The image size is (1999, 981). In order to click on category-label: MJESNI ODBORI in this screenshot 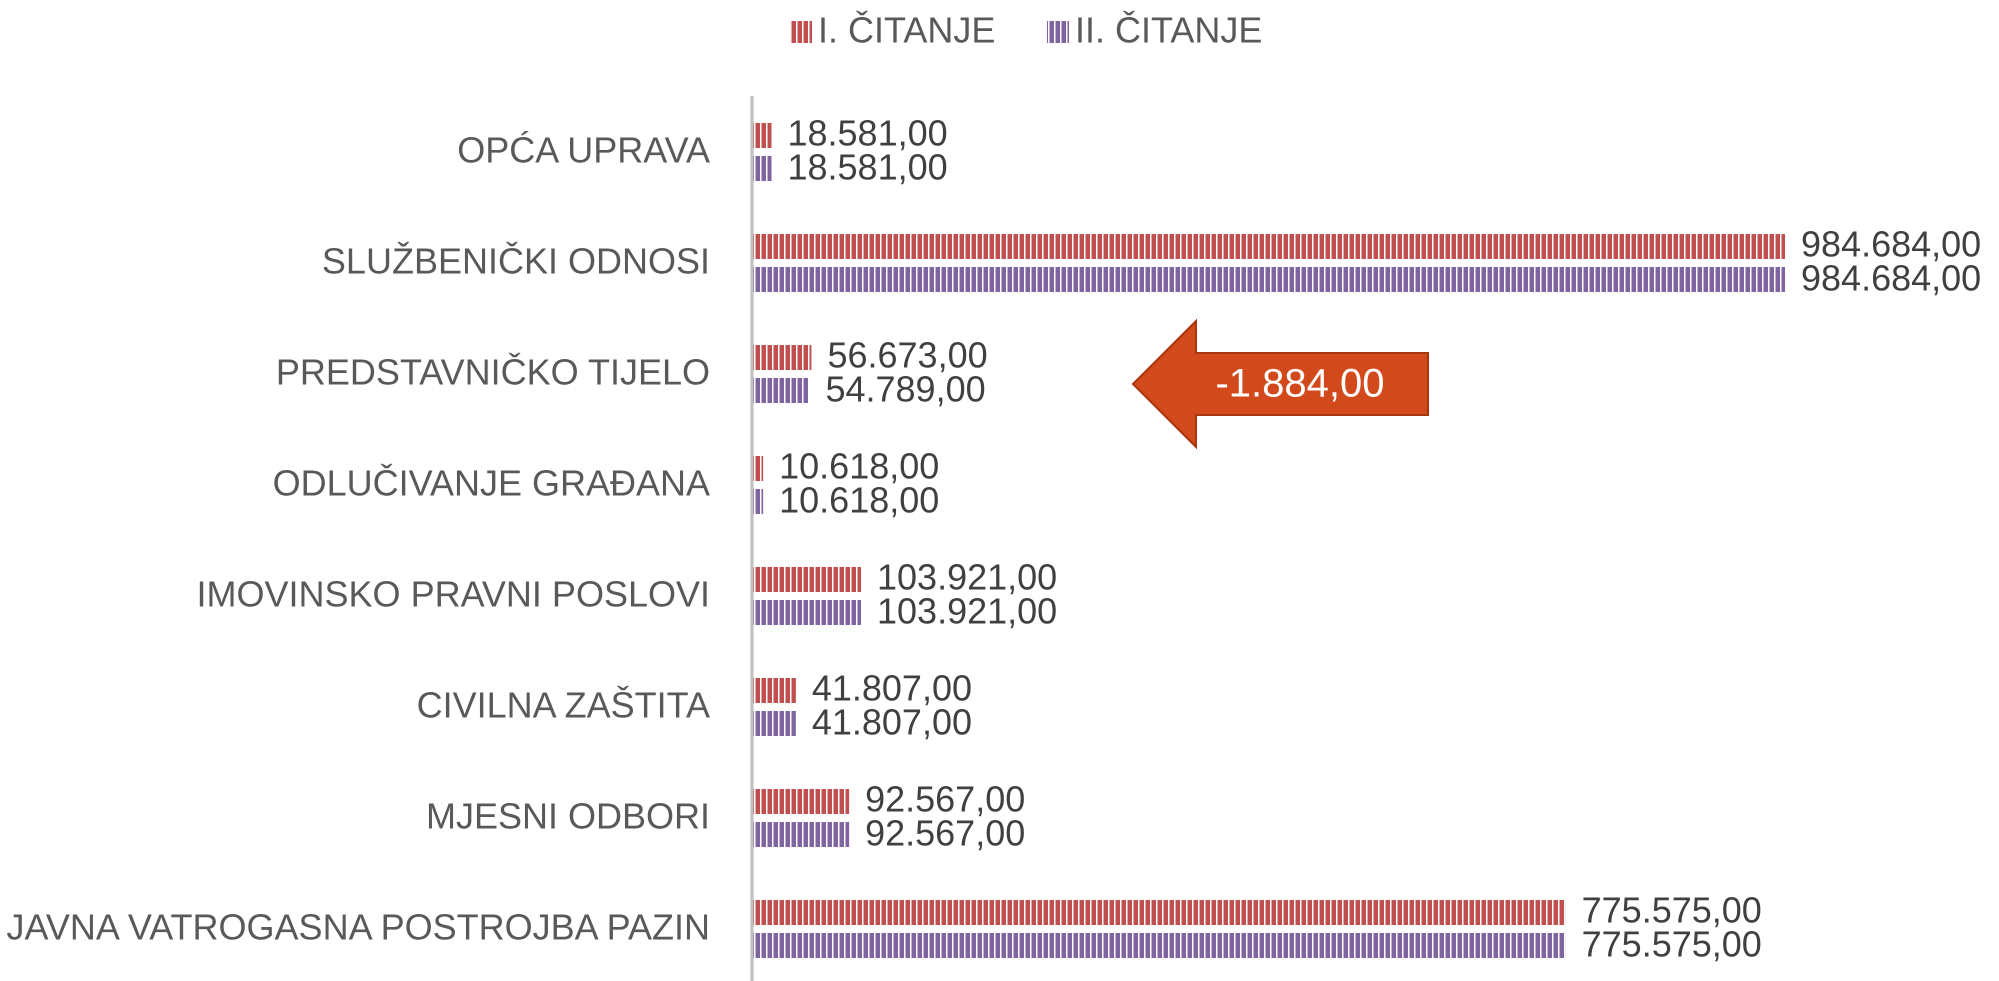, I will do `click(568, 816)`.